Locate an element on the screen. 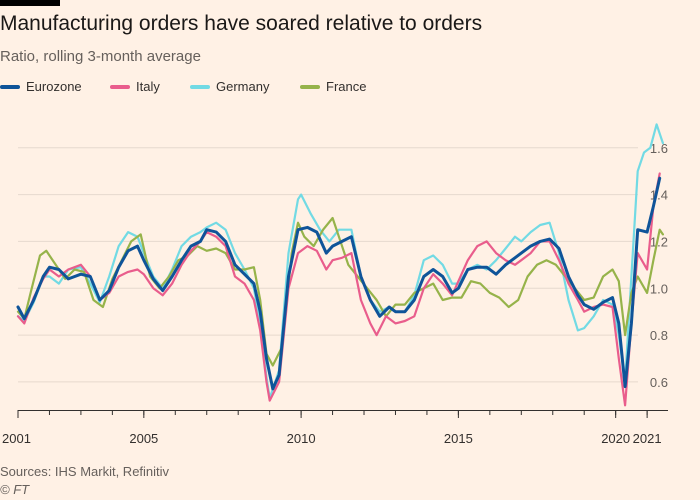 The width and height of the screenshot is (700, 500). legend-label-eurozone: Eurozone is located at coordinates (54, 86).